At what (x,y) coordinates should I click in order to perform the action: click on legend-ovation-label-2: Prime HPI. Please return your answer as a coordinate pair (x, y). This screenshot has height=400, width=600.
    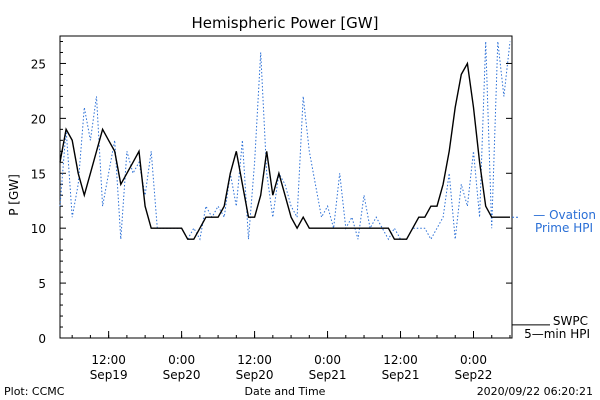
    Looking at the image, I should click on (564, 228).